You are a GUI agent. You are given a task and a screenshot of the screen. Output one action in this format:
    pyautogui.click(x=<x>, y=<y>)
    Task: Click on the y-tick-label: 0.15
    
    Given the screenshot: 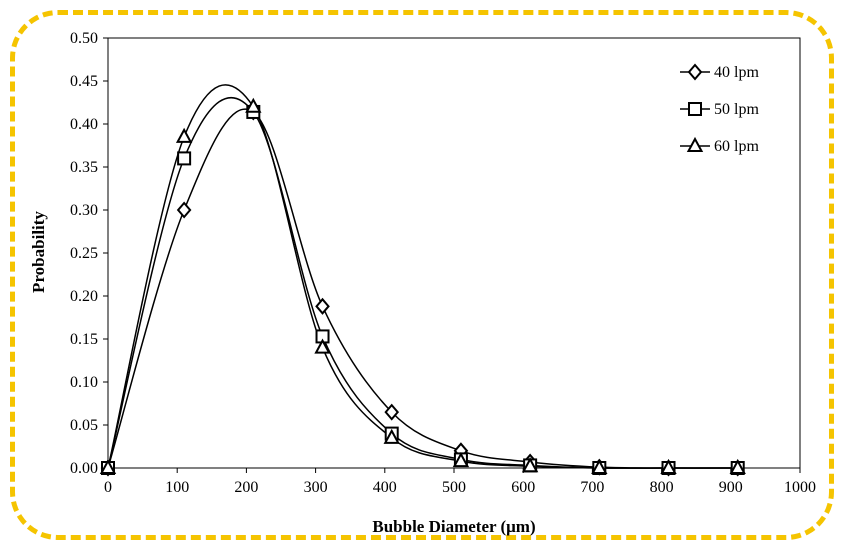 What is the action you would take?
    pyautogui.click(x=84, y=339)
    